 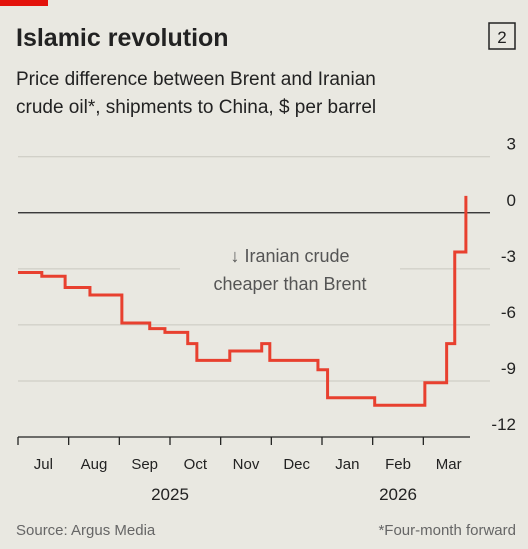 What do you see at coordinates (196, 464) in the screenshot?
I see `x-tick-label: Oct` at bounding box center [196, 464].